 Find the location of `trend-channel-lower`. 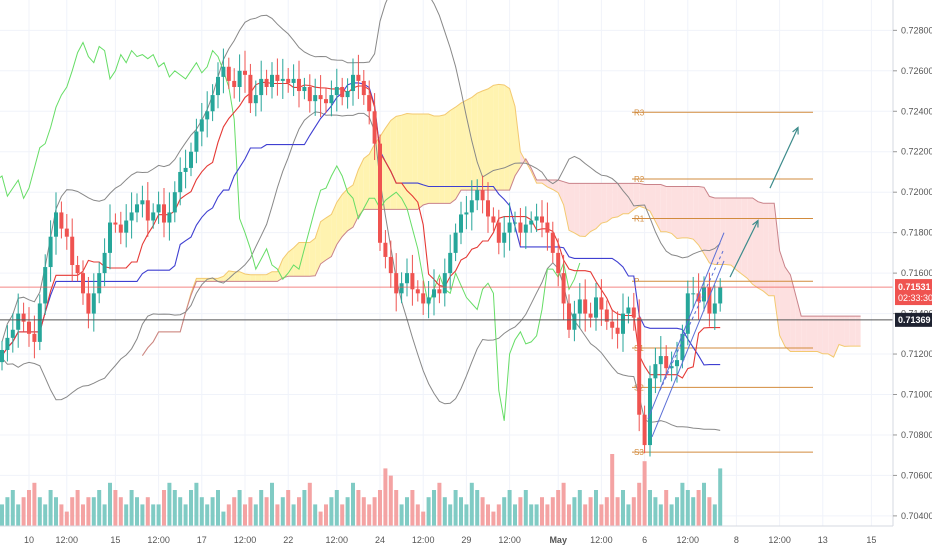

trend-channel-lower is located at coordinates (688, 349).